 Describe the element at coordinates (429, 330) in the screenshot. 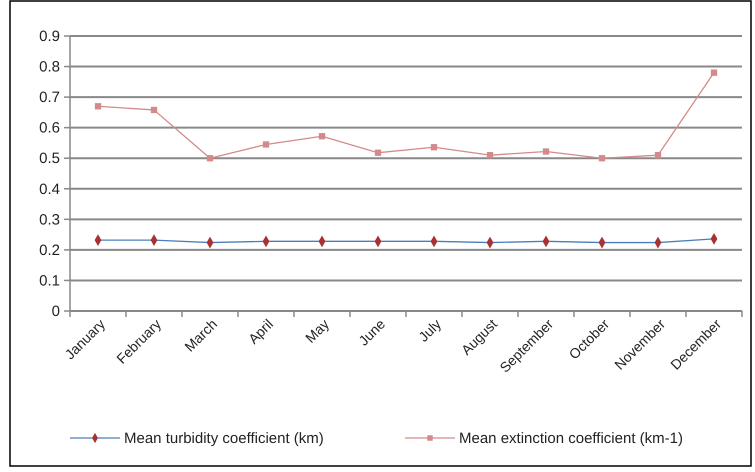

I see `x-tick-label: July` at that location.